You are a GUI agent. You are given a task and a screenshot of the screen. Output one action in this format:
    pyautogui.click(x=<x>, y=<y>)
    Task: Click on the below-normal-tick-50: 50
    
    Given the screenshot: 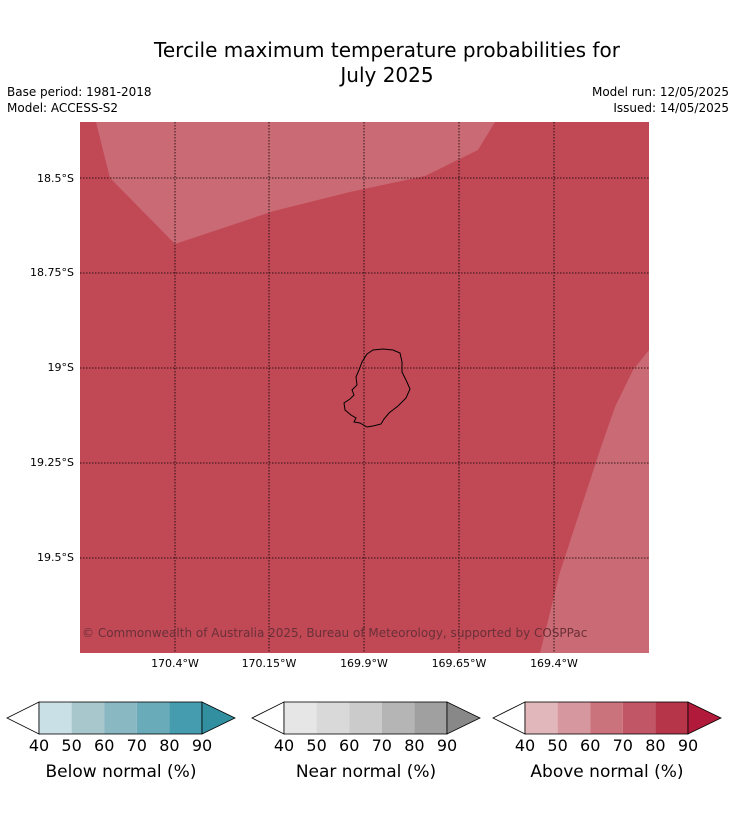 What is the action you would take?
    pyautogui.click(x=71, y=745)
    